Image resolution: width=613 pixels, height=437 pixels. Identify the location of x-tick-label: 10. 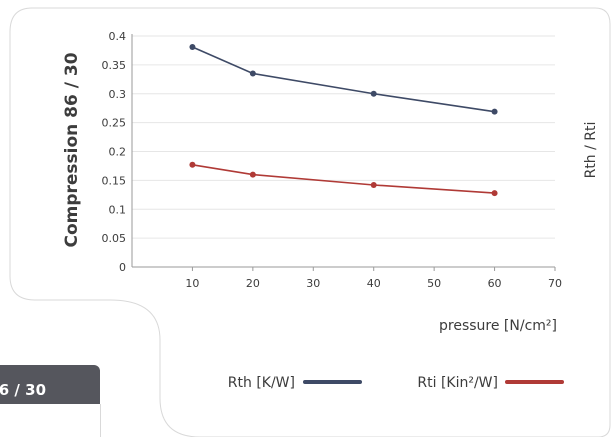
(192, 283).